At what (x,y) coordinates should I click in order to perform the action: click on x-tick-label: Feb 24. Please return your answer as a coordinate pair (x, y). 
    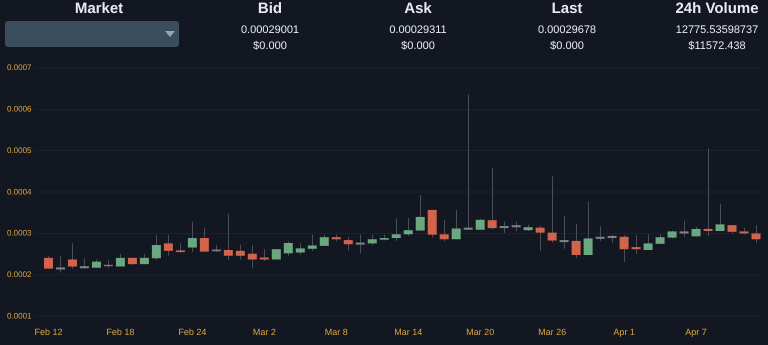
    Looking at the image, I should click on (192, 332).